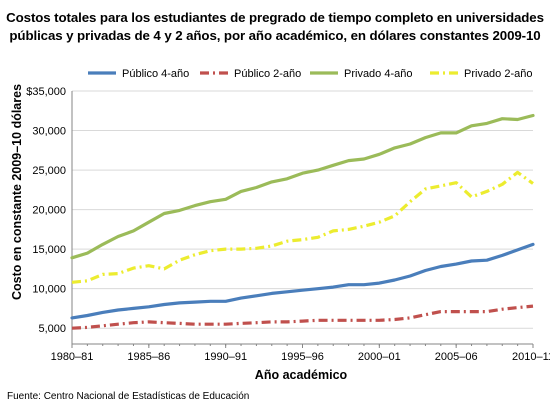 The image size is (550, 413). Describe the element at coordinates (155, 74) in the screenshot. I see `legend-label: Público 4-año` at that location.